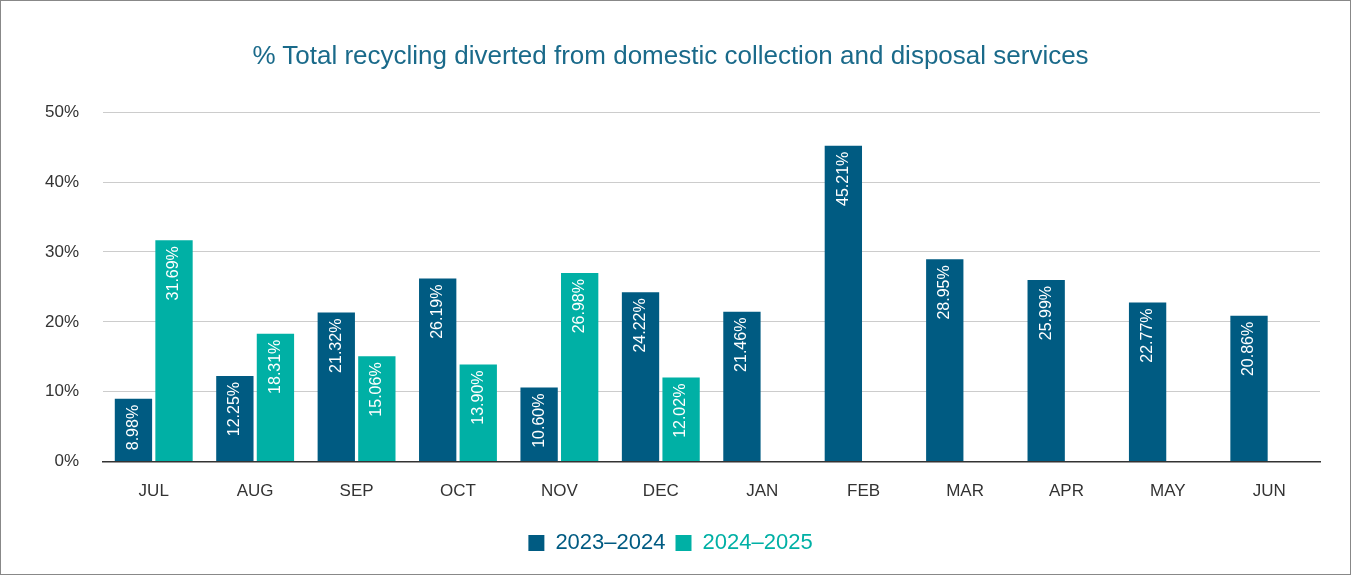 The image size is (1351, 575). I want to click on x-tick-label: JUN, so click(1269, 491).